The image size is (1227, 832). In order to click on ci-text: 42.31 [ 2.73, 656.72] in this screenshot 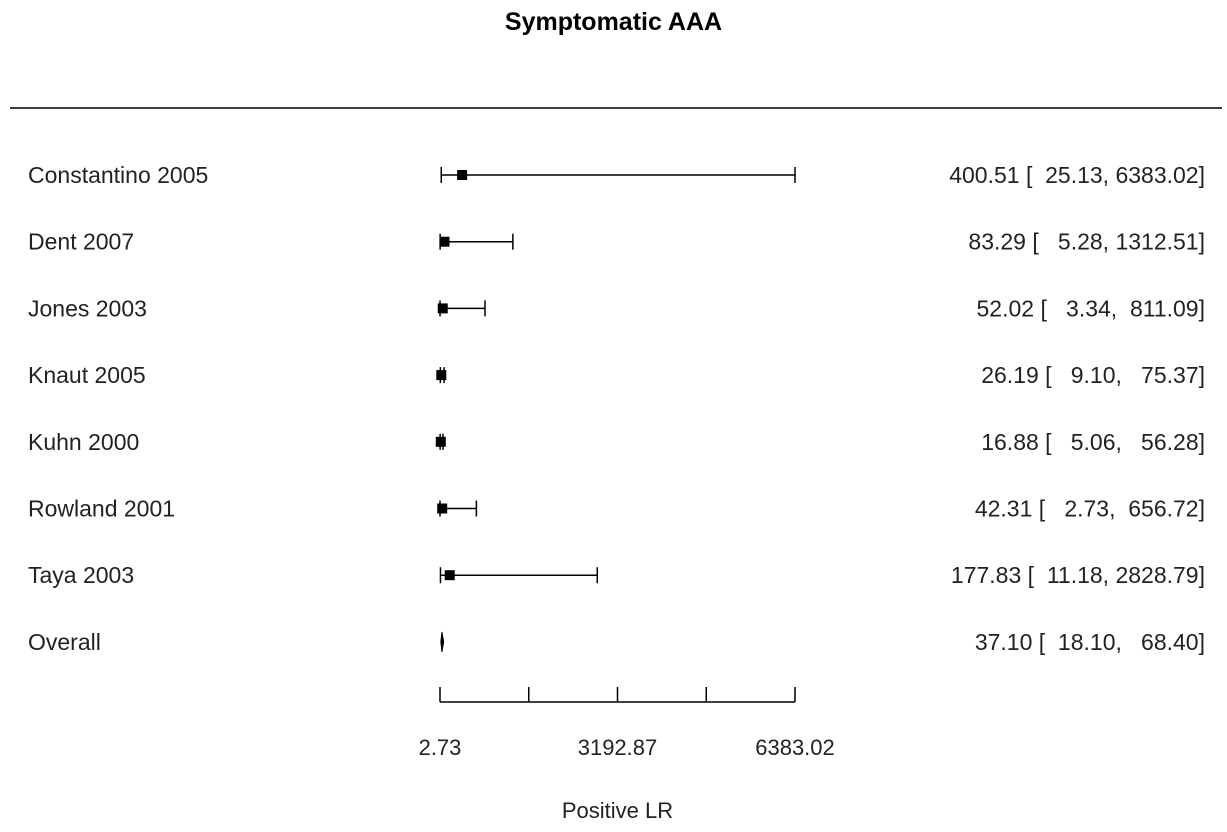, I will do `click(1090, 509)`.